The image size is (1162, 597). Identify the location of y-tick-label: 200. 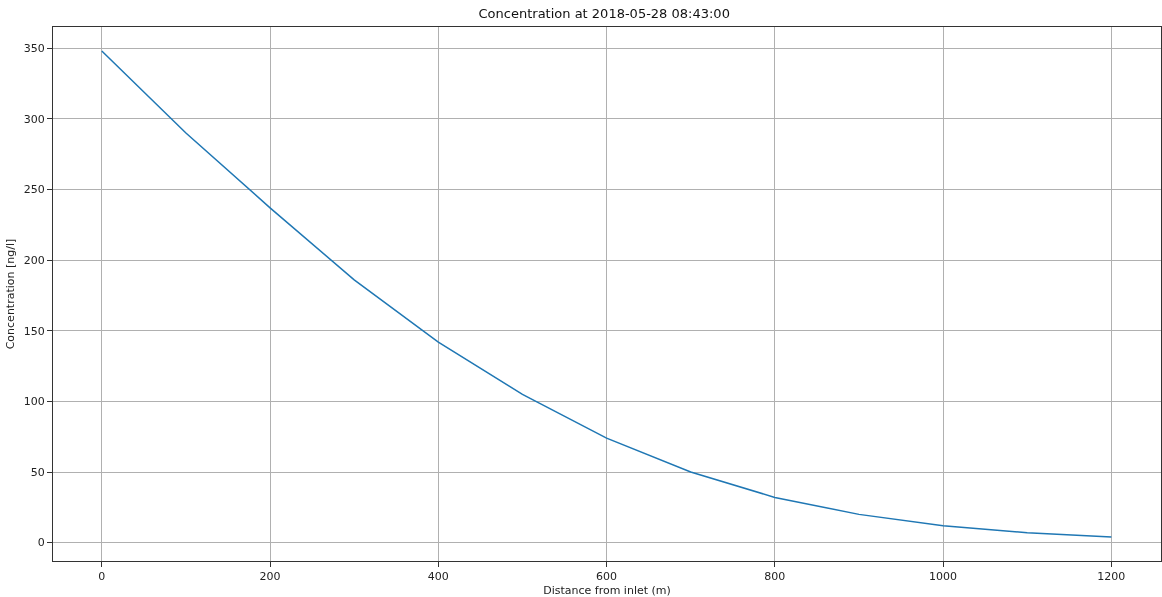
(34, 260).